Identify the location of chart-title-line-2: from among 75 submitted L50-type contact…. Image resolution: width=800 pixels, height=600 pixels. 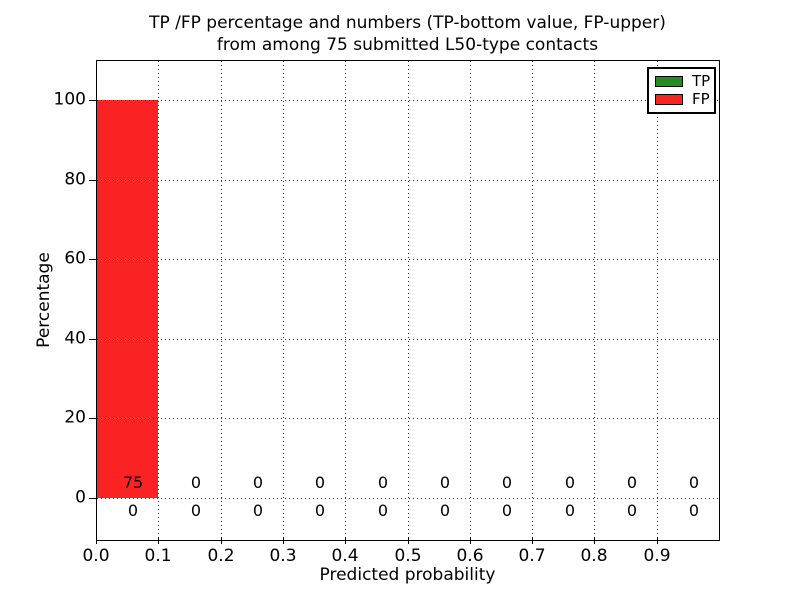
(407, 45).